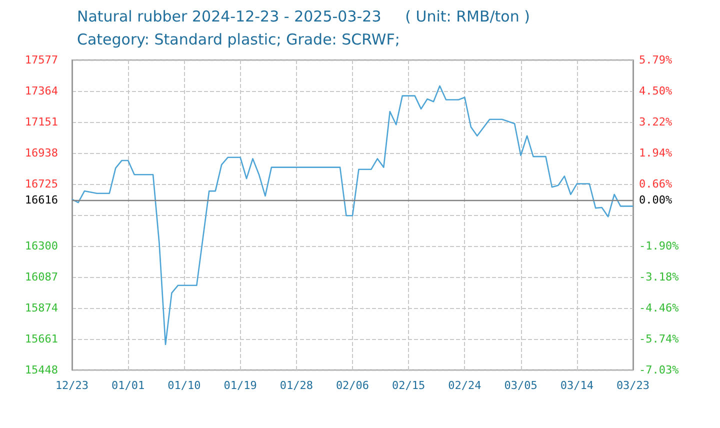  What do you see at coordinates (41, 91) in the screenshot?
I see `y-tick-label: 17364` at bounding box center [41, 91].